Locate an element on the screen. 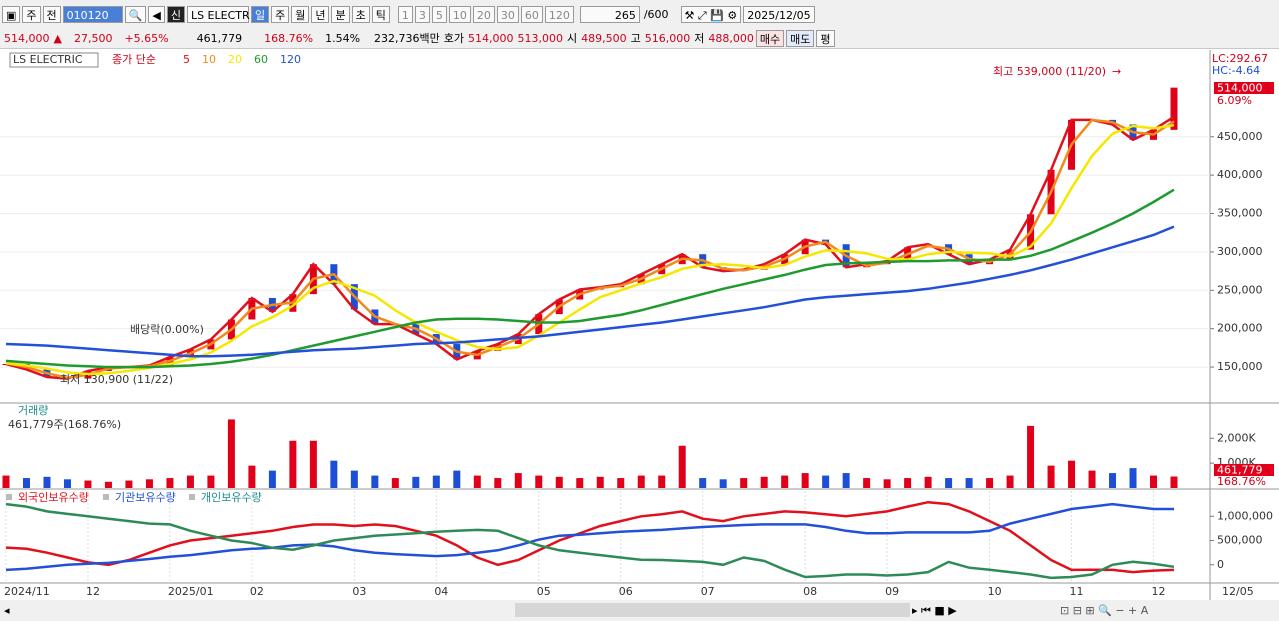  lc-label: LC:292.67 is located at coordinates (1240, 58).